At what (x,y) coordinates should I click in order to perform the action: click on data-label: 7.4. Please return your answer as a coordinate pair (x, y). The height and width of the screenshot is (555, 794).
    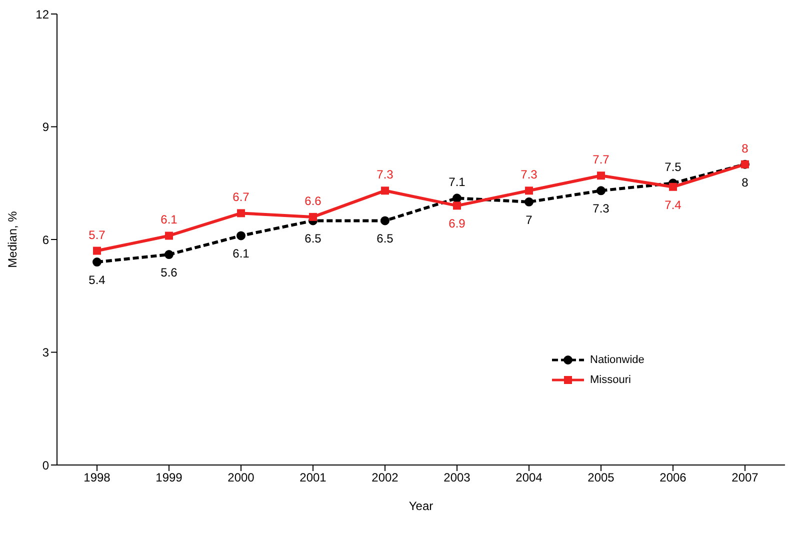
    Looking at the image, I should click on (673, 205).